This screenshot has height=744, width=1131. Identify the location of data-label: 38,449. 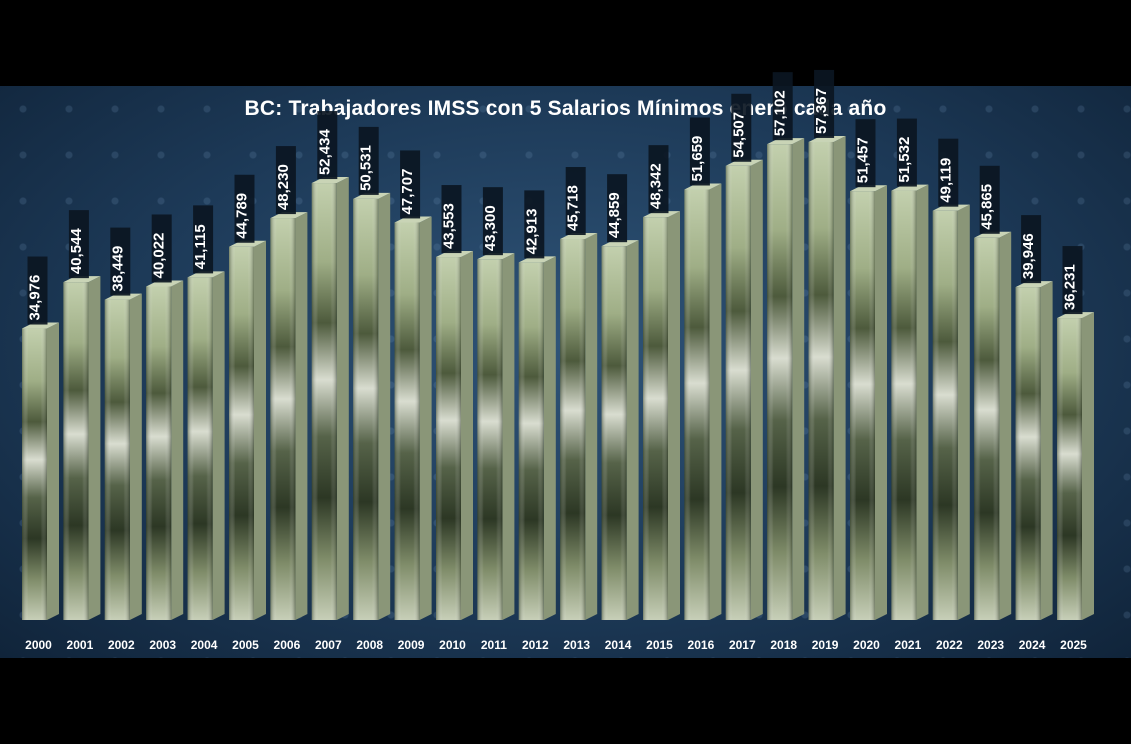
(117, 269).